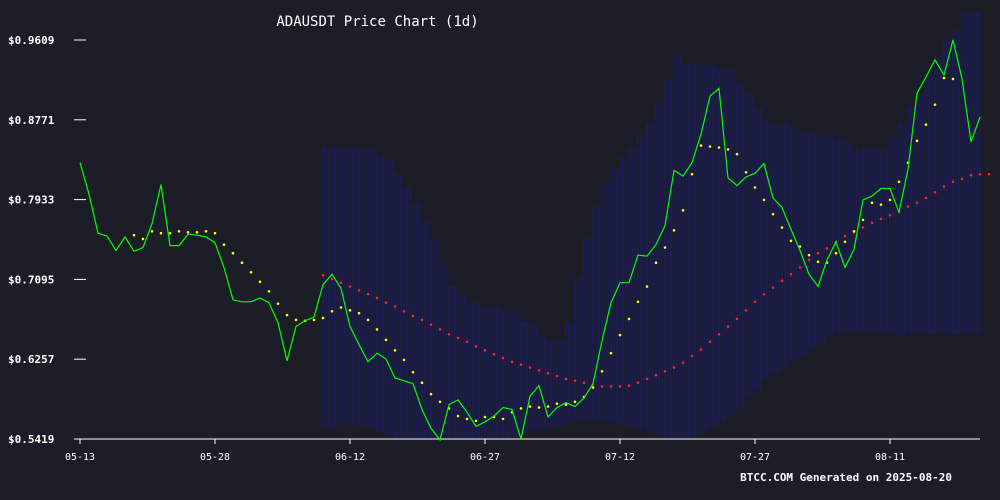 Image resolution: width=1000 pixels, height=500 pixels. What do you see at coordinates (620, 457) in the screenshot?
I see `x-tick-label: 07-12` at bounding box center [620, 457].